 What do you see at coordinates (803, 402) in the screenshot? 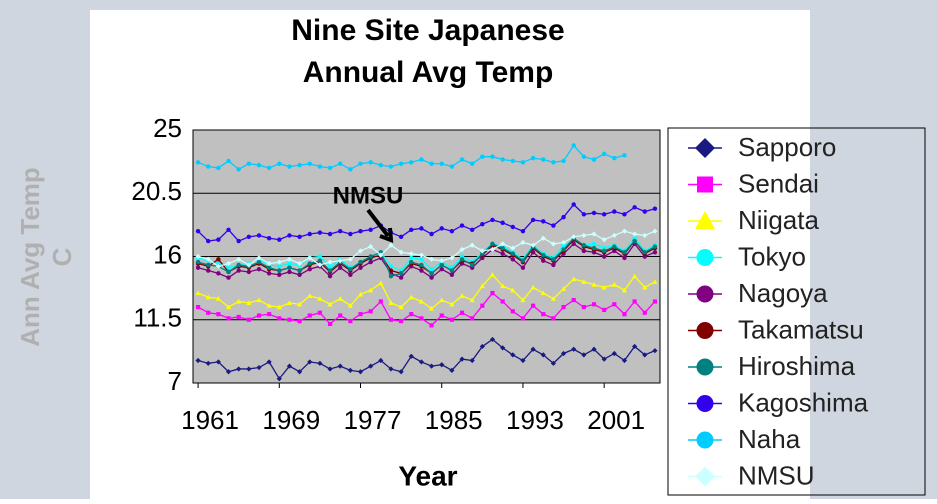
I see `legend-label: Kagoshima` at bounding box center [803, 402].